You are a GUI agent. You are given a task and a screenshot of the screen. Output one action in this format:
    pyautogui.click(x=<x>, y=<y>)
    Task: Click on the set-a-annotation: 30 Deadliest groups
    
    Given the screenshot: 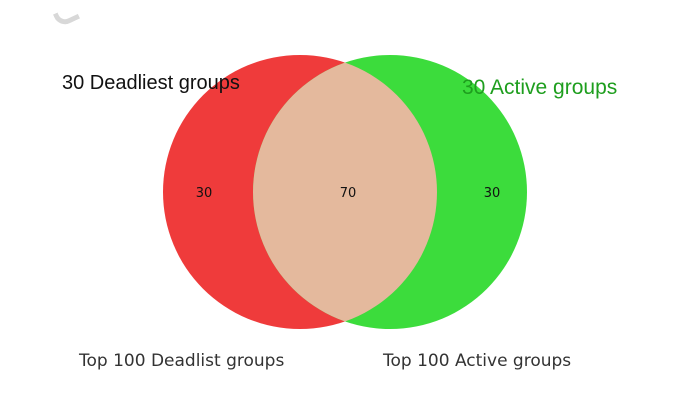 What is the action you would take?
    pyautogui.click(x=151, y=83)
    